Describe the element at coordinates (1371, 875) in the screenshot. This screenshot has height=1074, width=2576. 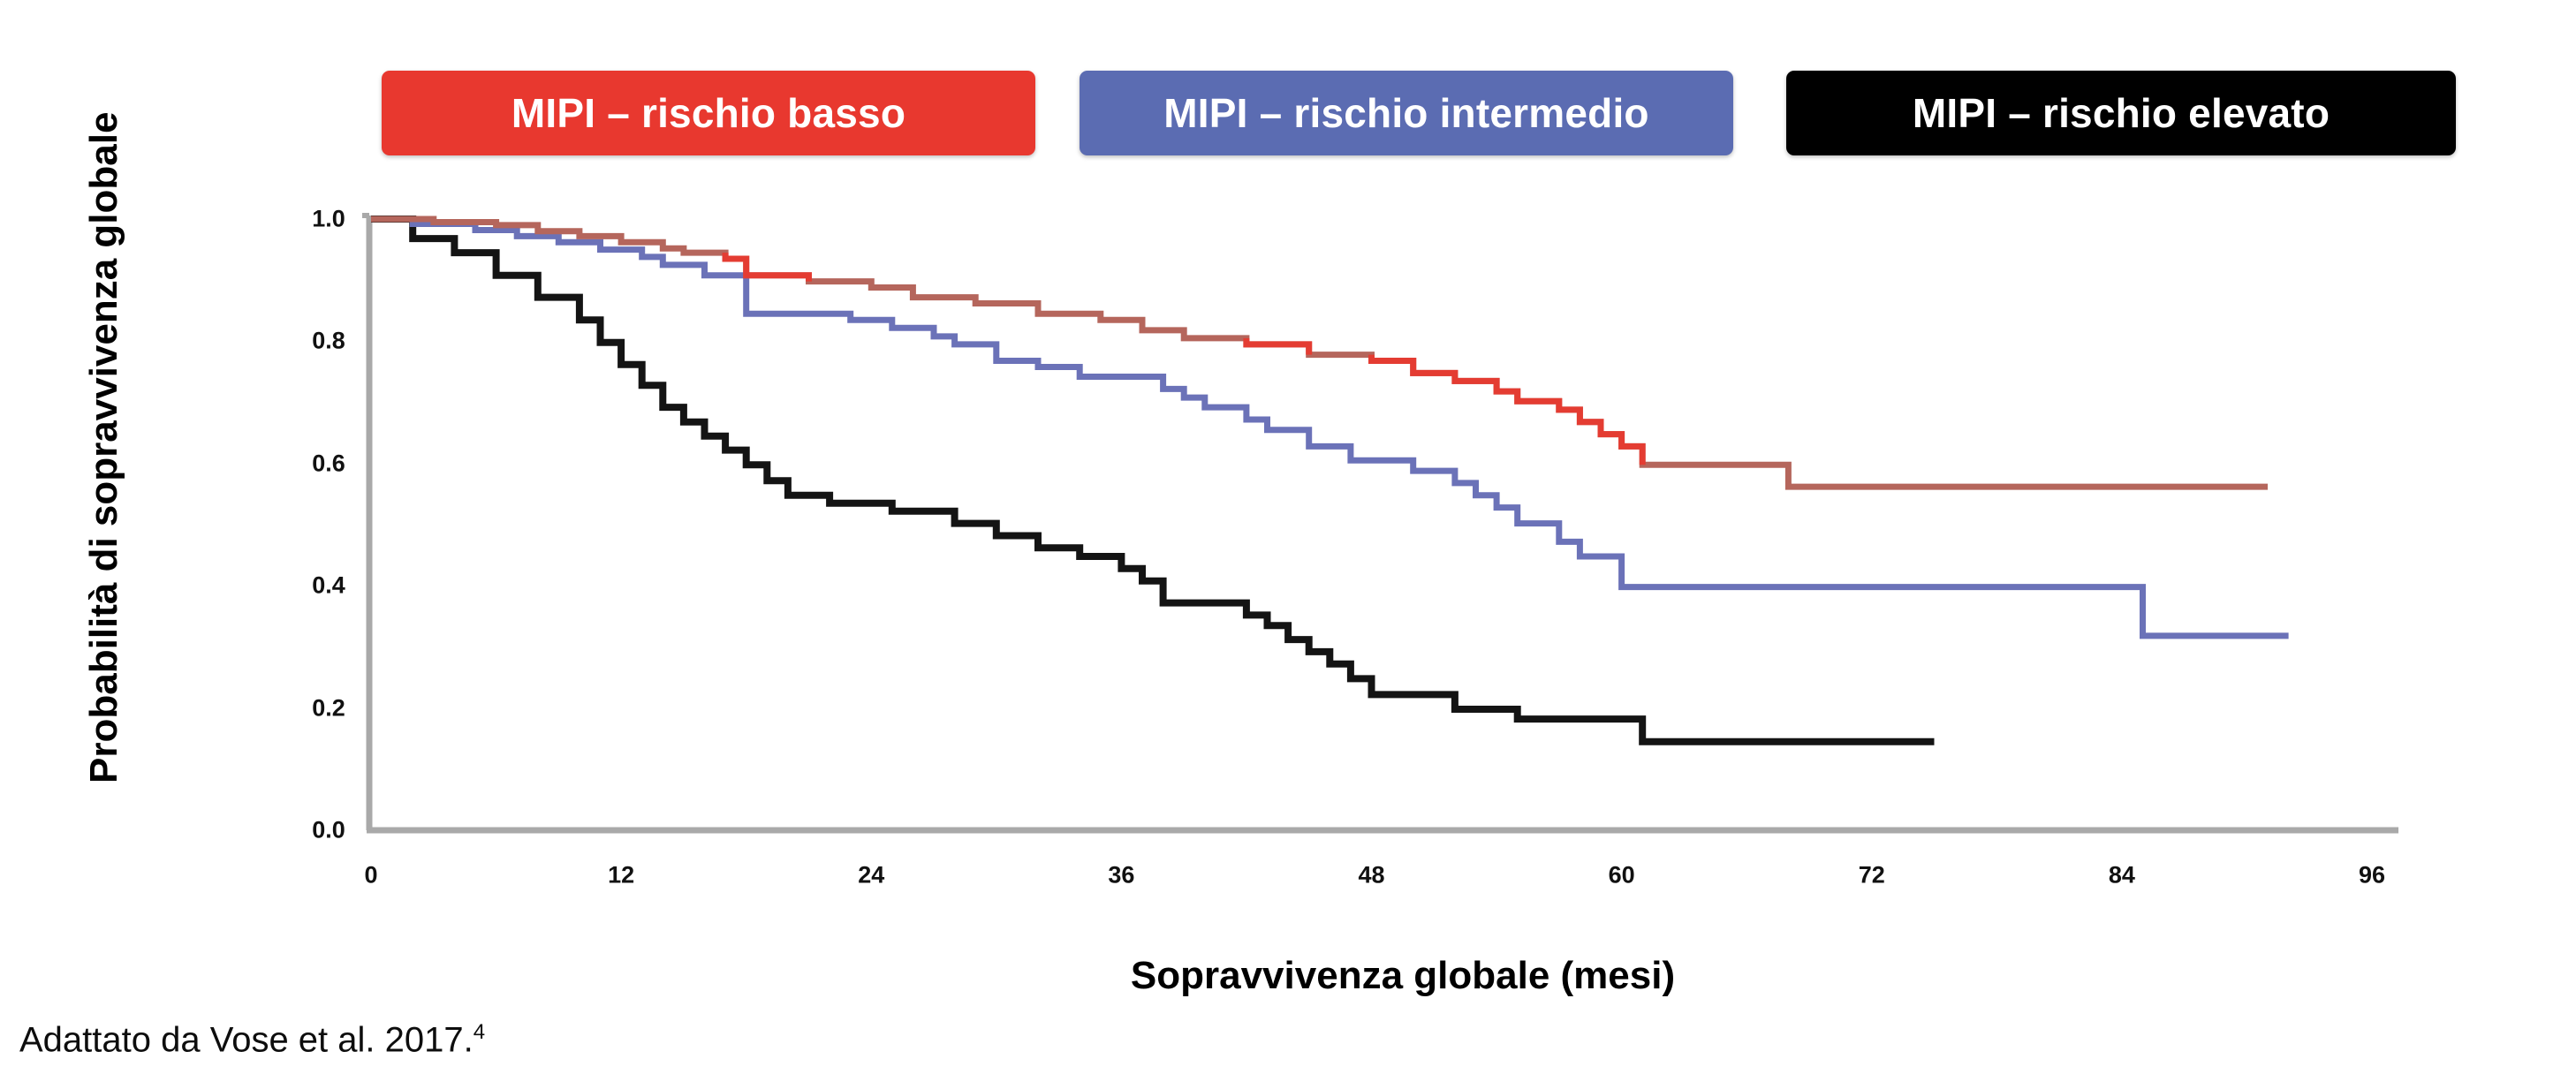
I see `x-tick-48: 48` at that location.